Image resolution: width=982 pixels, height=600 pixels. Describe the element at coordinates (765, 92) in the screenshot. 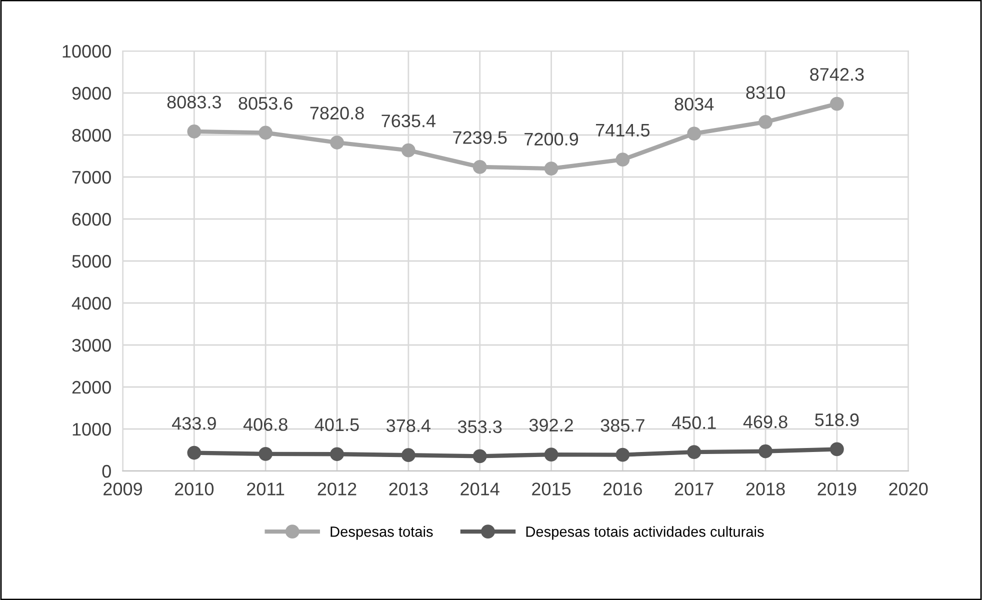

I see `data-label: 8310` at that location.